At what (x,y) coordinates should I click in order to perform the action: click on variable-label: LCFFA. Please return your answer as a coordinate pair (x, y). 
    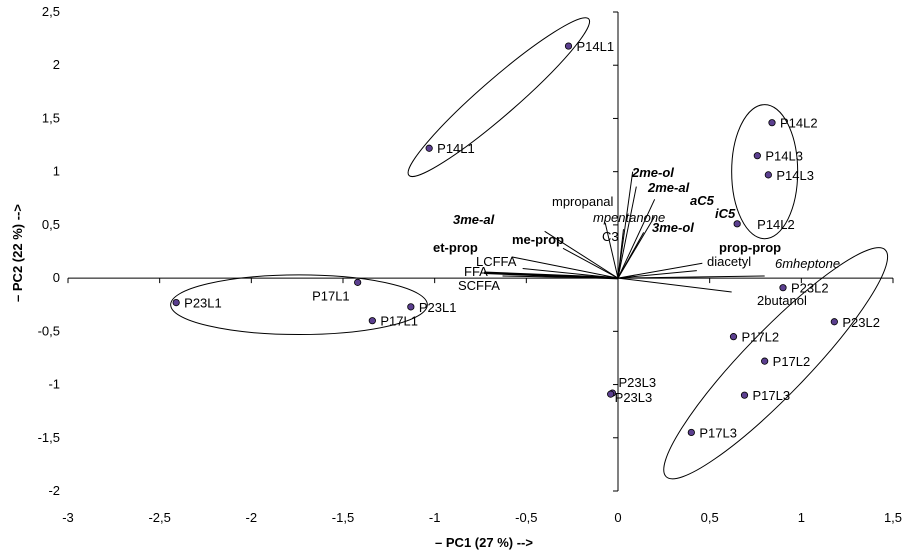
    Looking at the image, I should click on (496, 261).